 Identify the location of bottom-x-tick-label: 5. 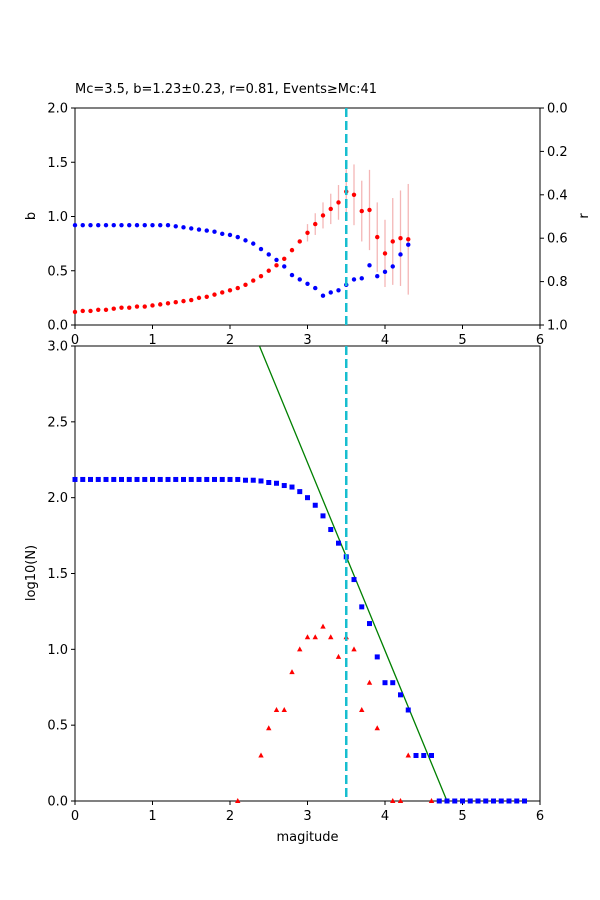
(462, 816).